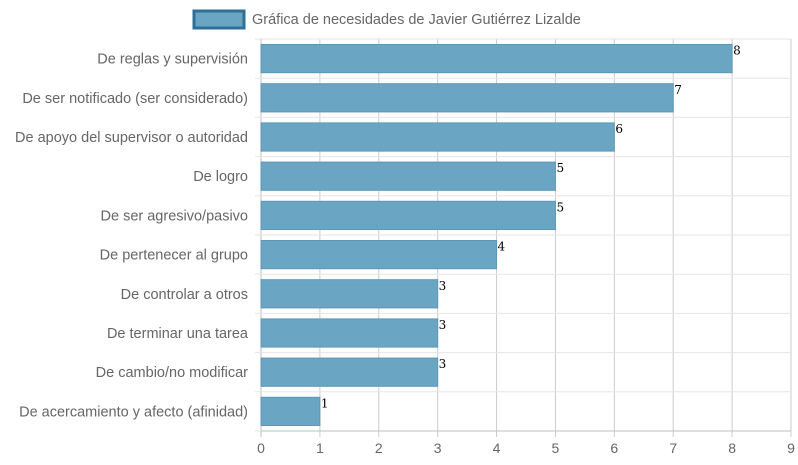 The height and width of the screenshot is (465, 798). What do you see at coordinates (131, 138) in the screenshot?
I see `category-label: De apoyo del supervisor o autoridad` at bounding box center [131, 138].